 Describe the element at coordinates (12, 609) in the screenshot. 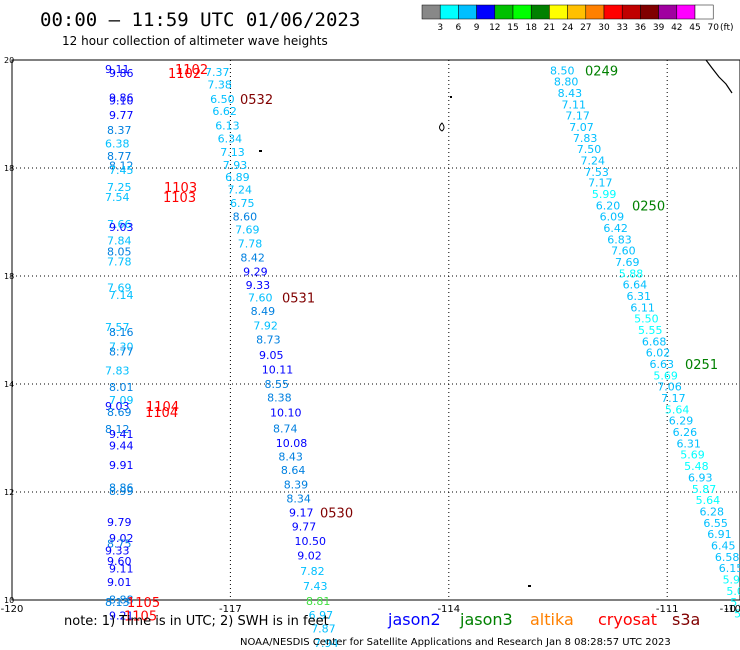

I see `x-tick-label: -120` at that location.